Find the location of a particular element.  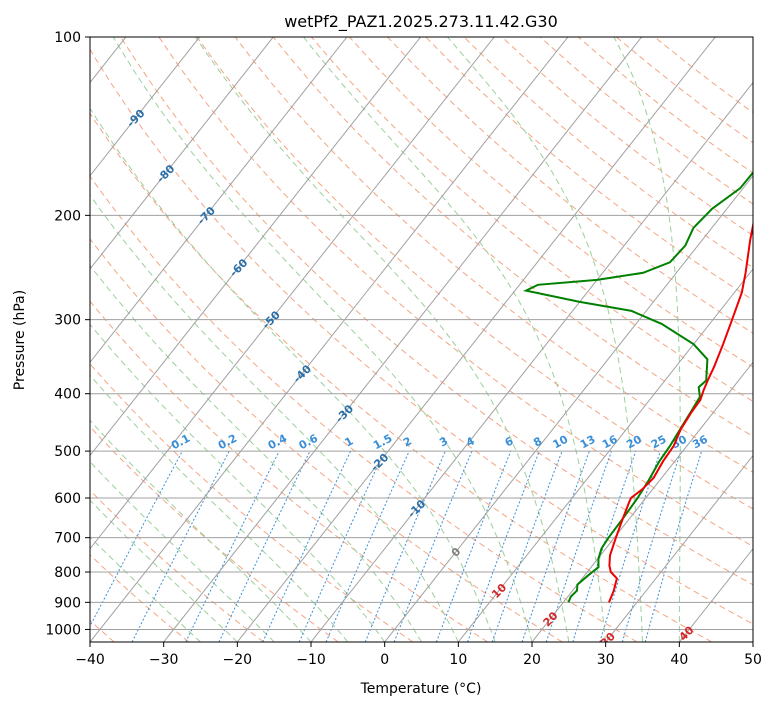

y-tick-label: 600 is located at coordinates (67, 499).